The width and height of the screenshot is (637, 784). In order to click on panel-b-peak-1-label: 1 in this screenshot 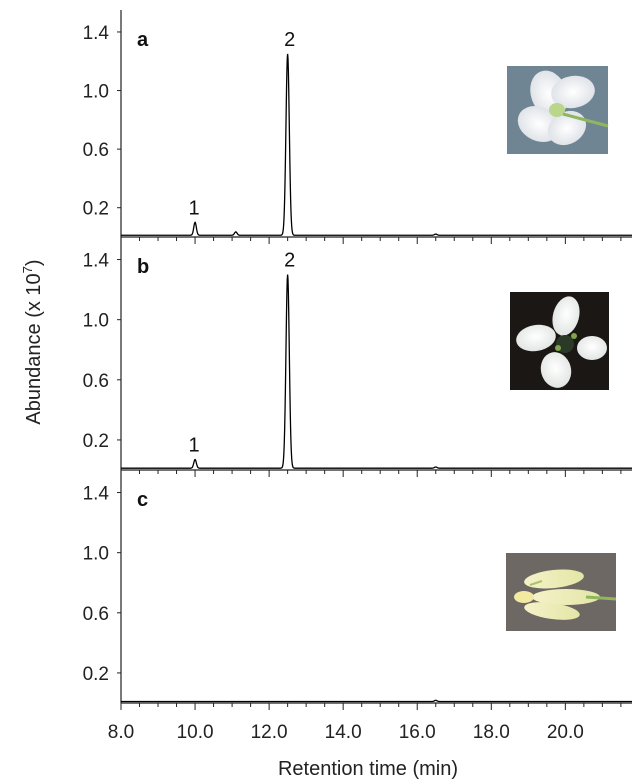, I will do `click(193, 445)`.